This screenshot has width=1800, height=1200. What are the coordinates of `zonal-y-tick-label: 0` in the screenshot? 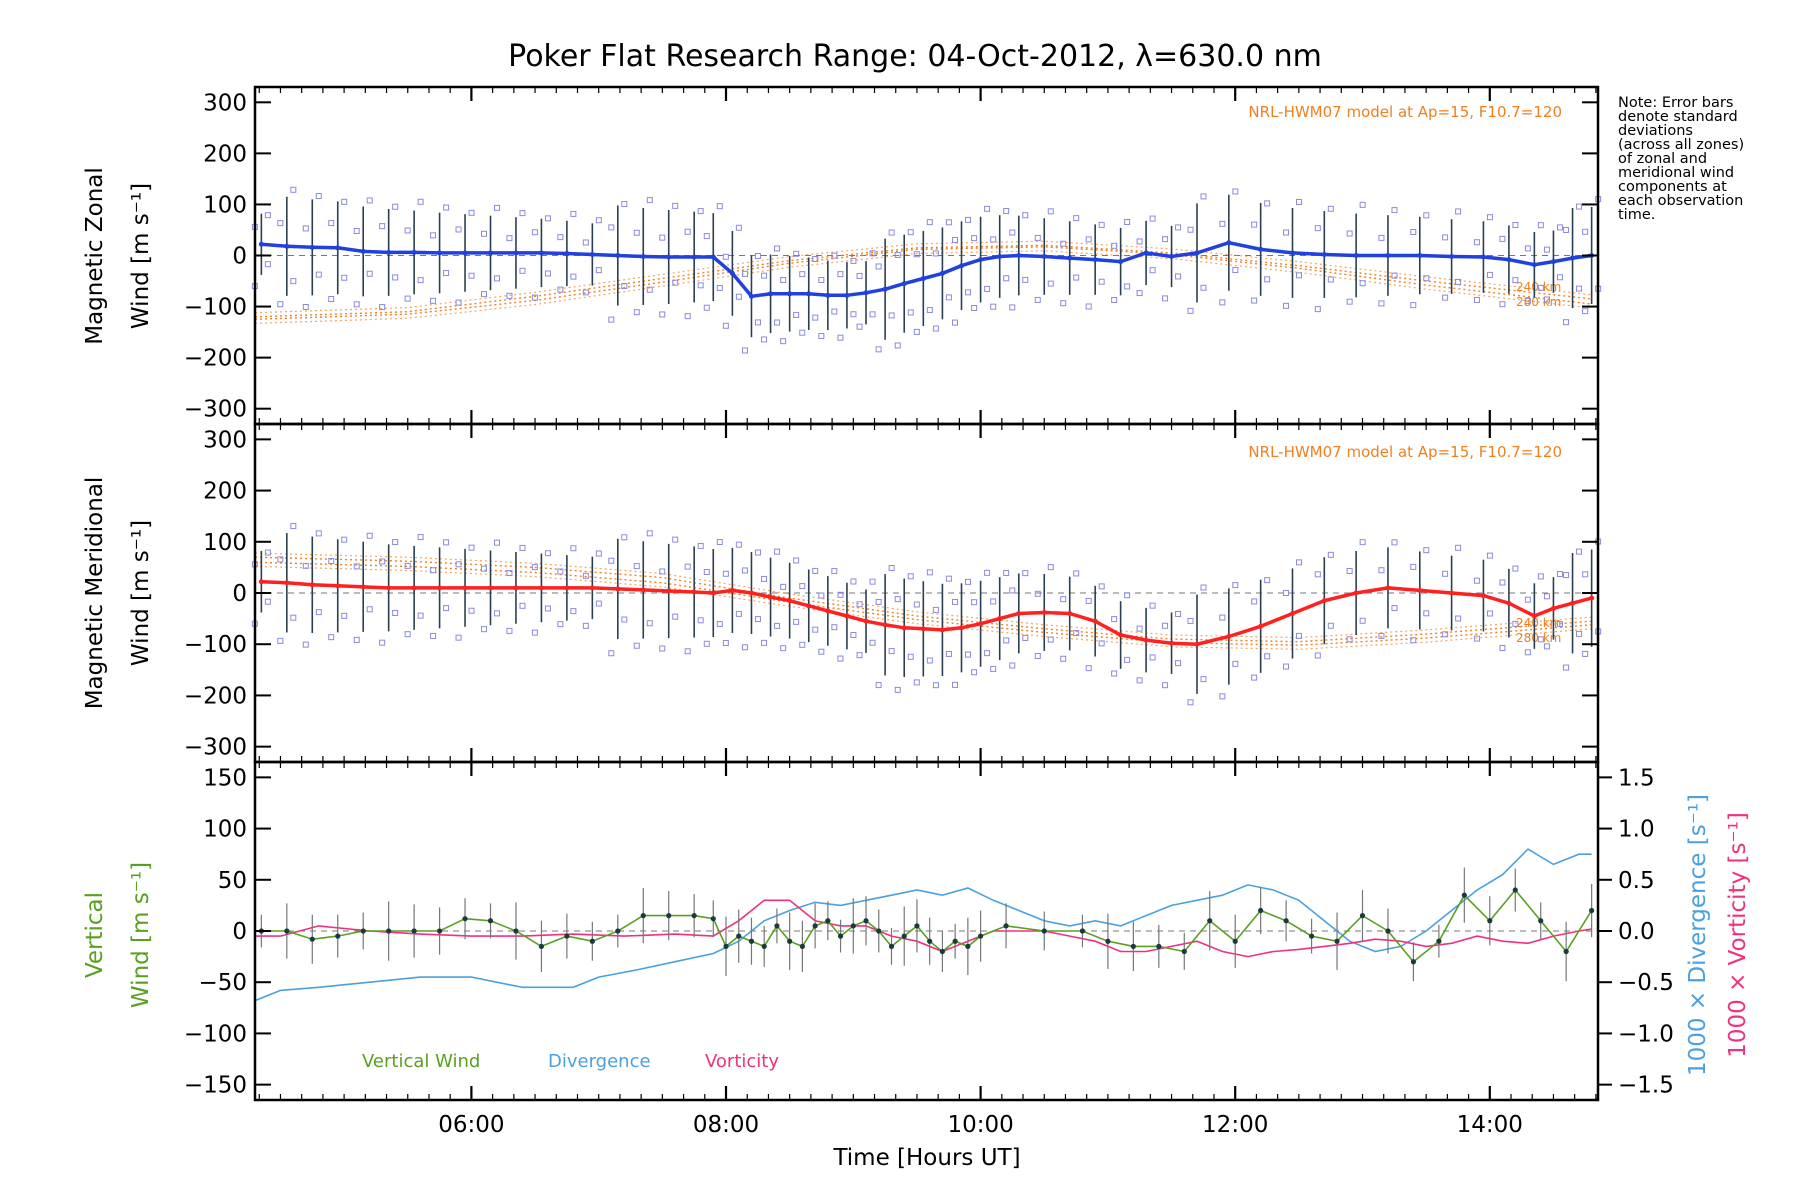 It's located at (239, 257).